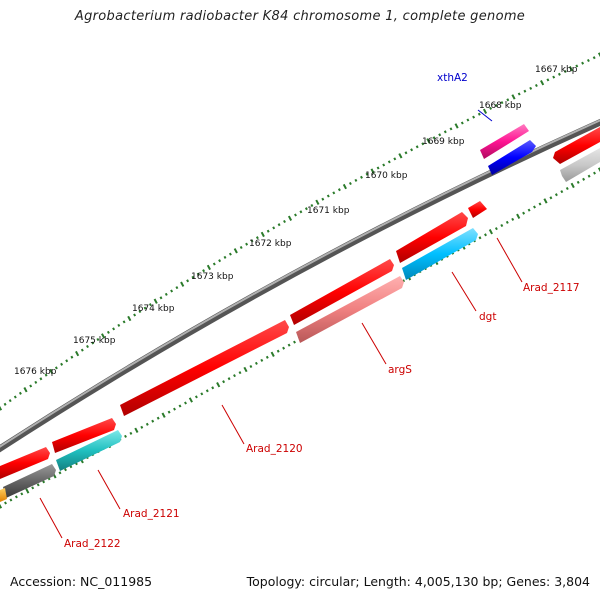 The width and height of the screenshot is (600, 600). What do you see at coordinates (452, 78) in the screenshot?
I see `gene-label-xtha2: xthA2` at bounding box center [452, 78].